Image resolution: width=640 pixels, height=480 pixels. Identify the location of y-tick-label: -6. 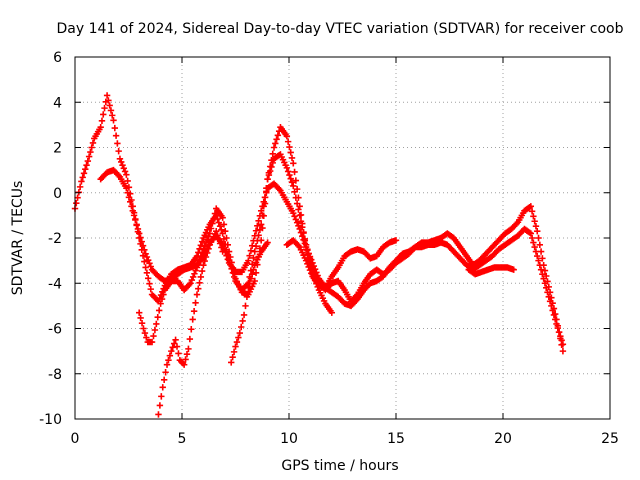
(55, 330).